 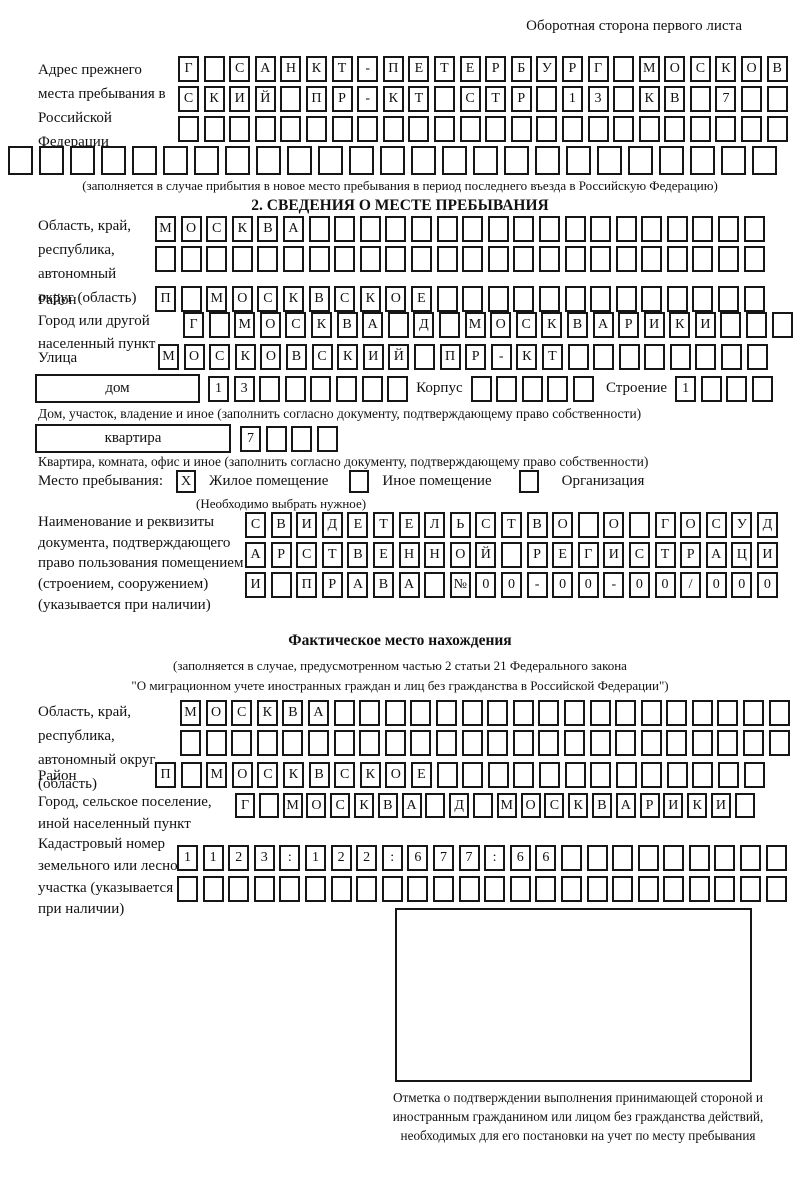 I want to click on char-box: 6, so click(x=418, y=858).